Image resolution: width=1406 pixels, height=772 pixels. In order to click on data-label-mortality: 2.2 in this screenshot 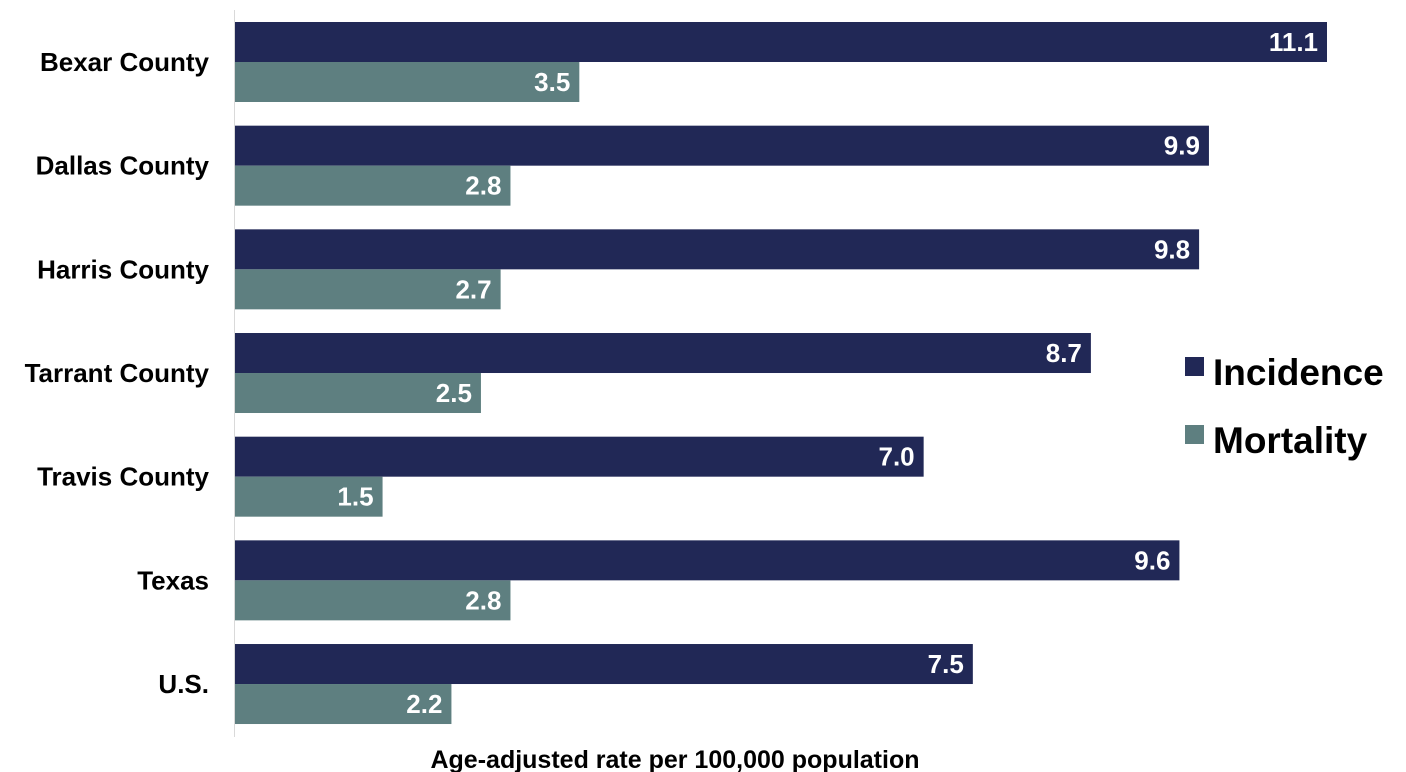, I will do `click(424, 704)`.